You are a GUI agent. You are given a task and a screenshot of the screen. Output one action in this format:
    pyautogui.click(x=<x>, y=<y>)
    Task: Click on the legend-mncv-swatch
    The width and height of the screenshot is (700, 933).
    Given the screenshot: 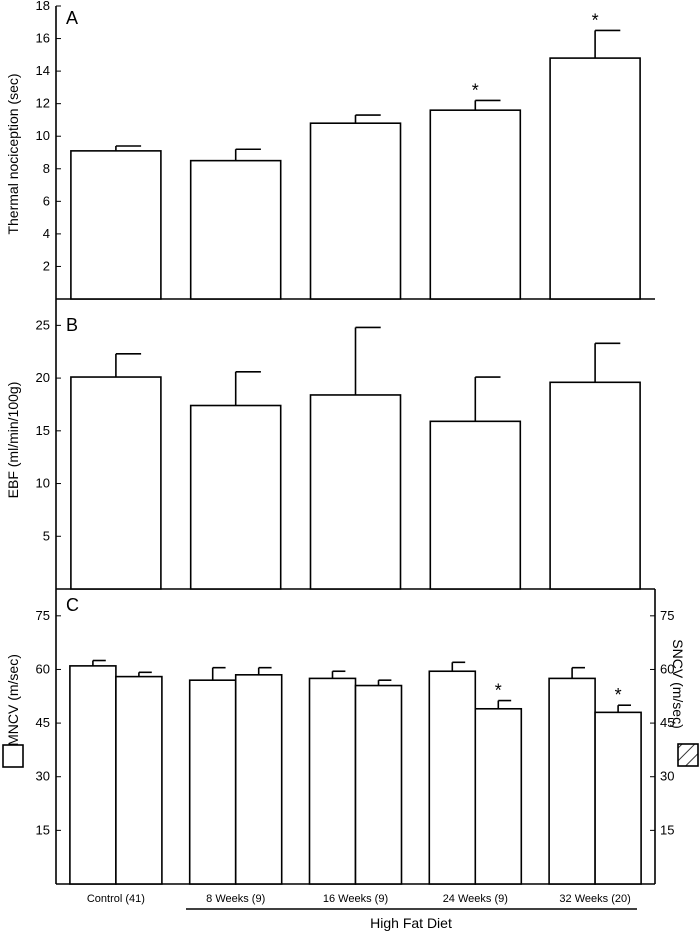 What is the action you would take?
    pyautogui.click(x=13, y=756)
    